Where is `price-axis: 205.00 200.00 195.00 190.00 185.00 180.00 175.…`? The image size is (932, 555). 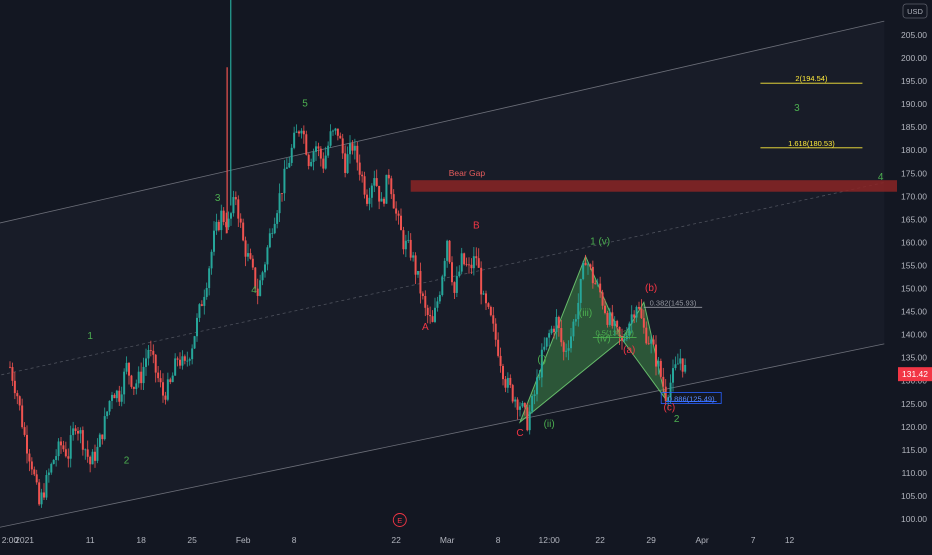
price-axis: 205.00 200.00 195.00 190.00 185.00 180.00 175.… is located at coordinates (914, 275).